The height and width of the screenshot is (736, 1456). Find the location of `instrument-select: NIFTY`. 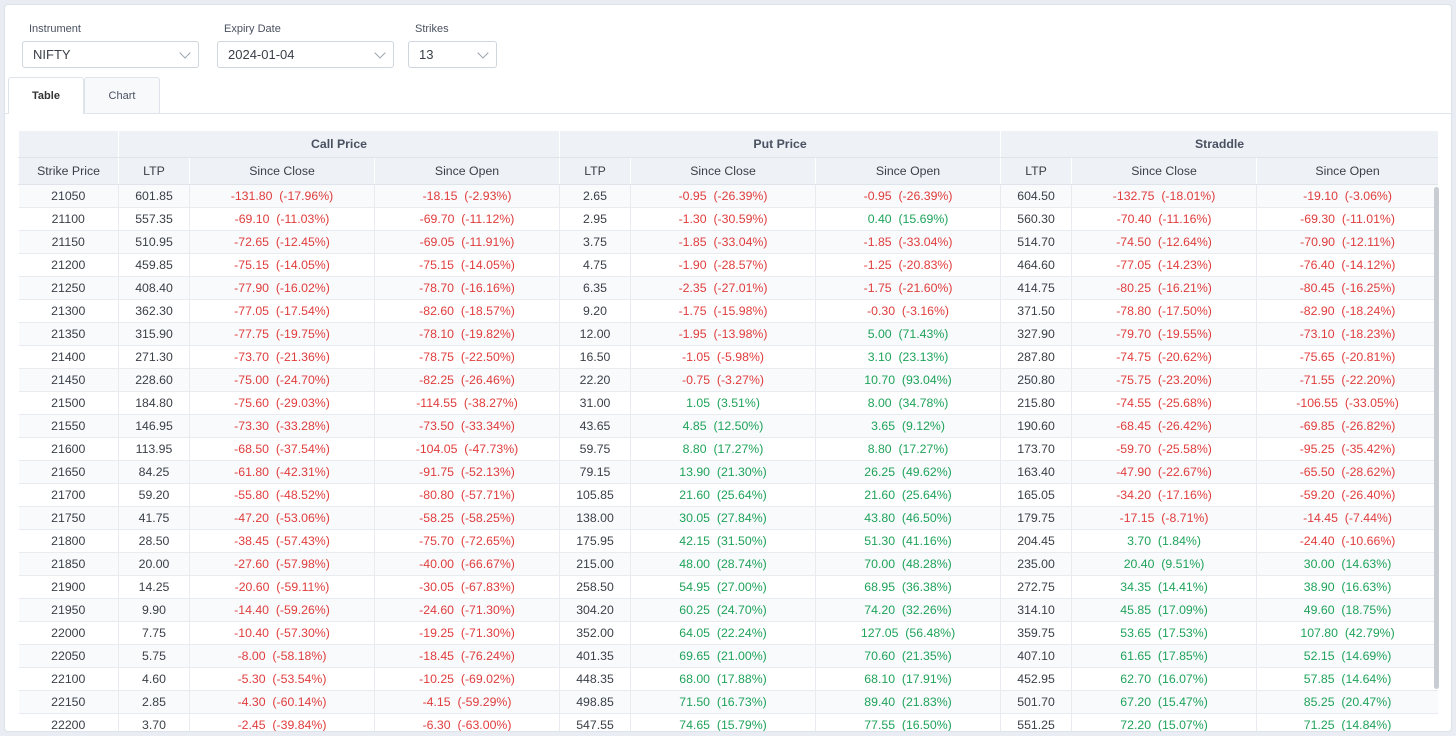

instrument-select: NIFTY is located at coordinates (110, 54).